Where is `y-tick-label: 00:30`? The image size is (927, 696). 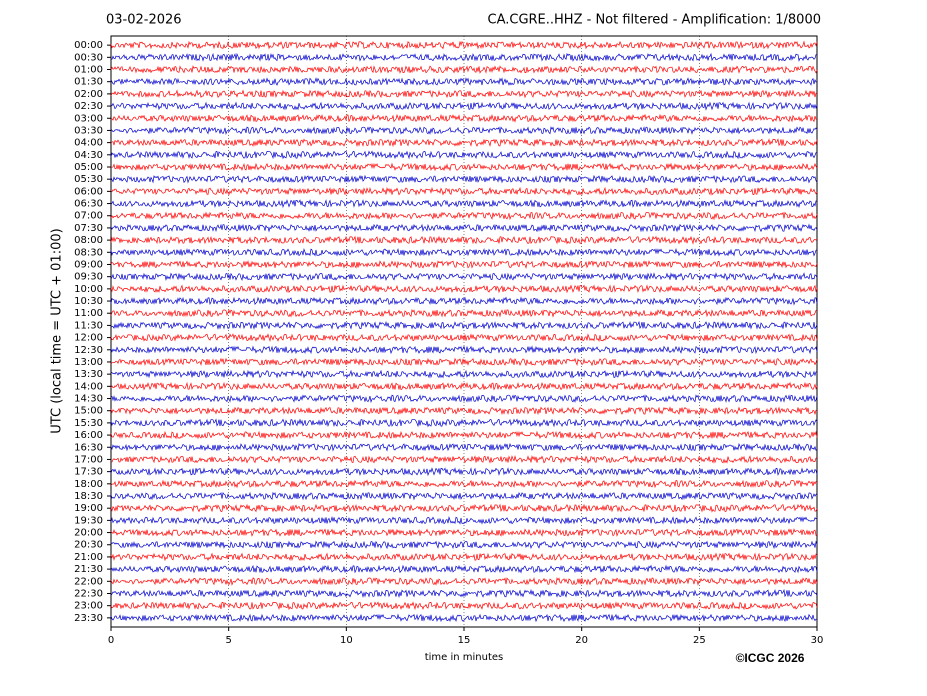 y-tick-label: 00:30 is located at coordinates (88, 57).